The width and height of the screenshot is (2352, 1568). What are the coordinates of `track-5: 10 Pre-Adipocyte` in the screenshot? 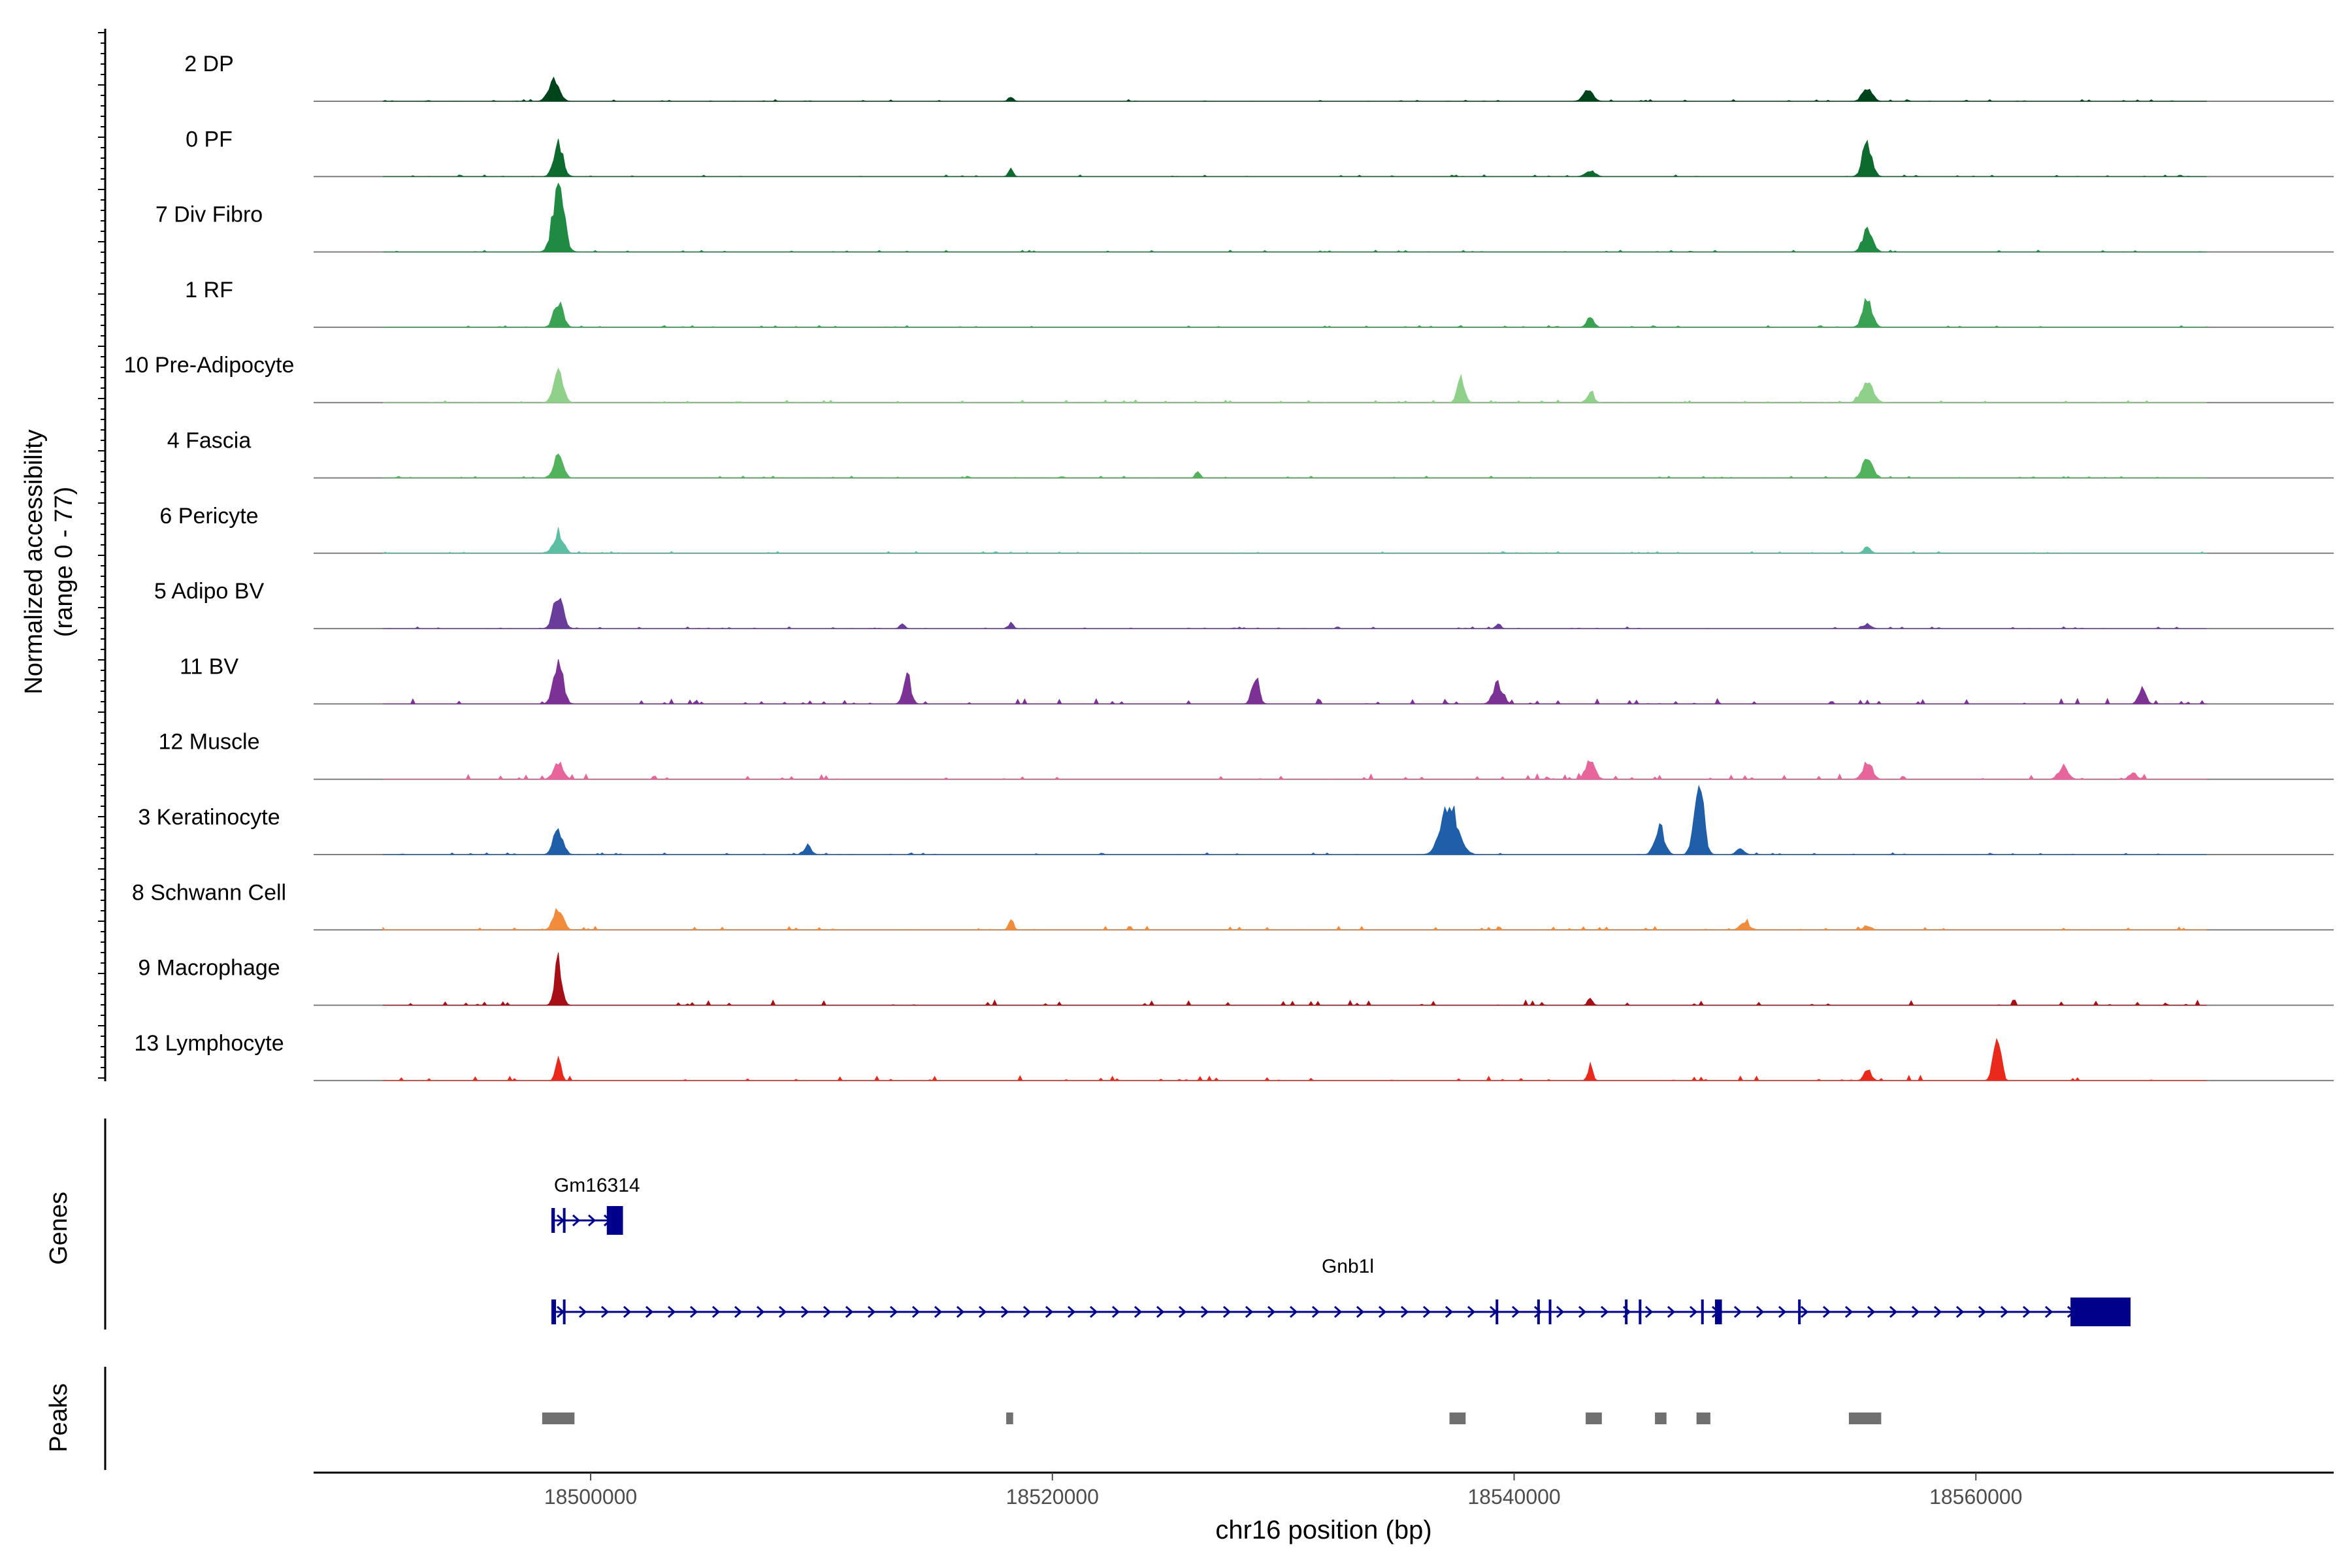 It's located at (1229, 378).